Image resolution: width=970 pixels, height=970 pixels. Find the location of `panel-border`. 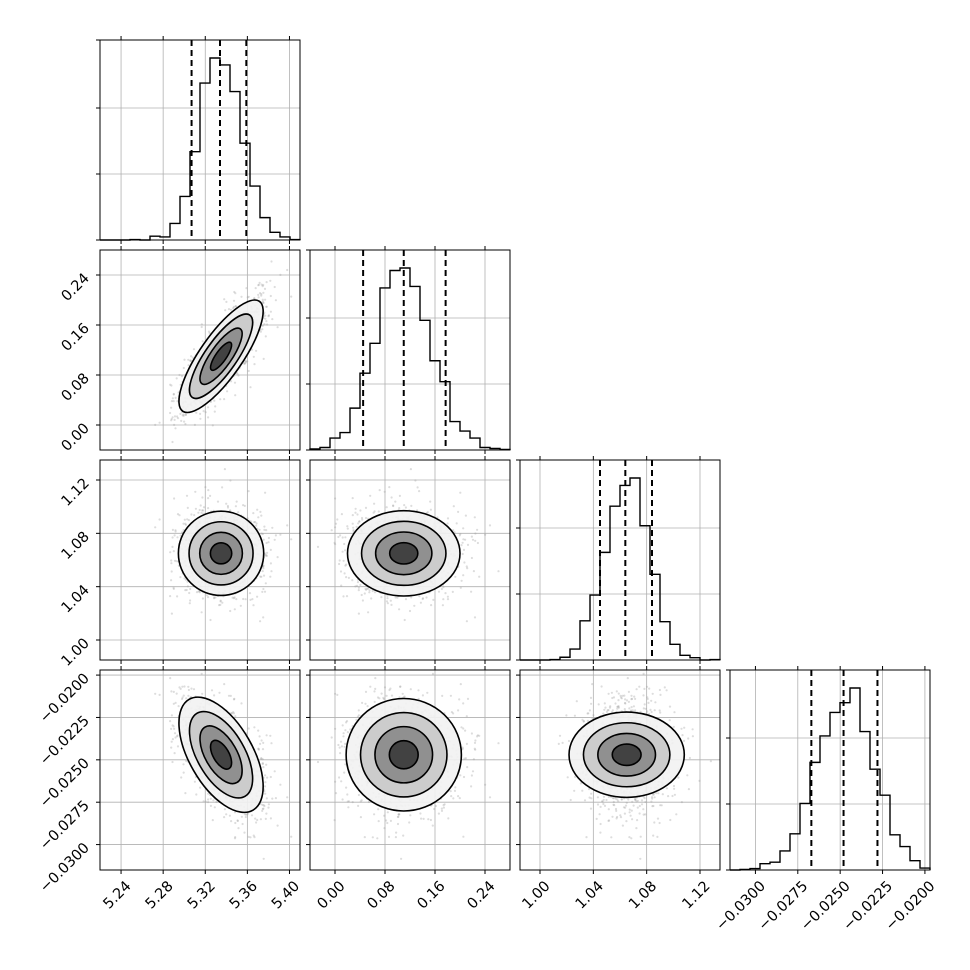

panel-border is located at coordinates (200, 350).